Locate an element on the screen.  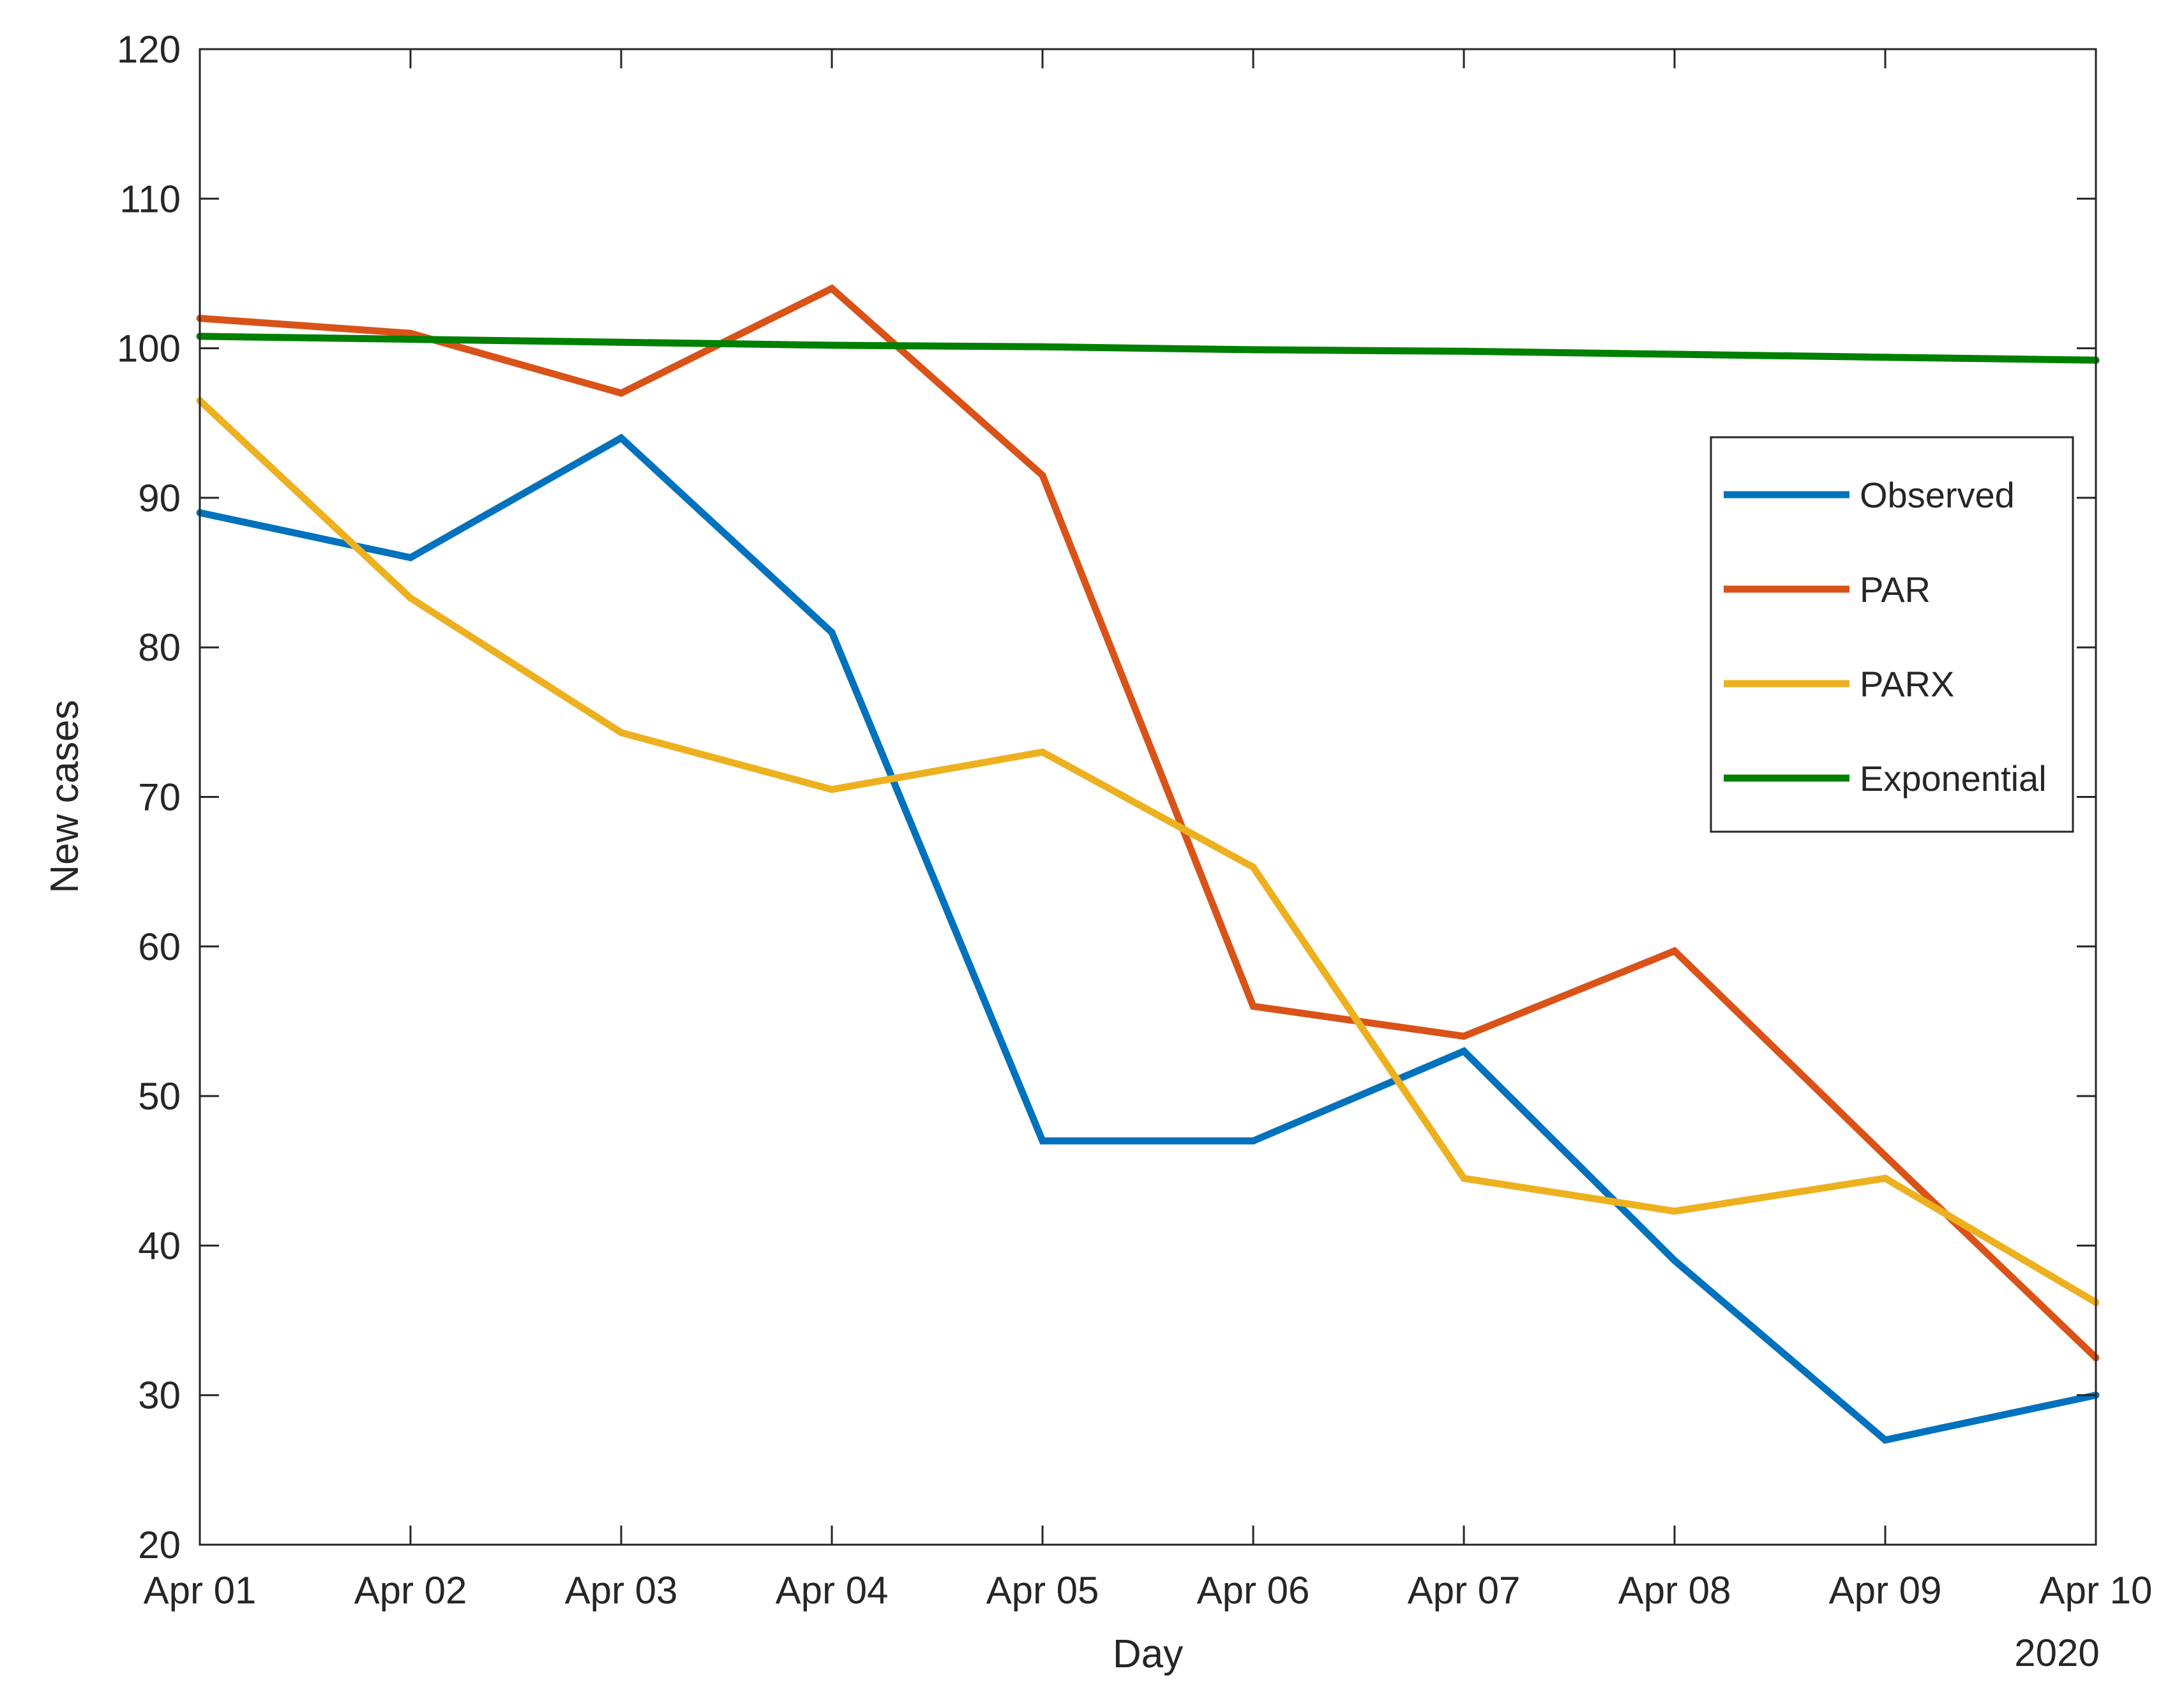
y-tick-label: 20 is located at coordinates (160, 1545).